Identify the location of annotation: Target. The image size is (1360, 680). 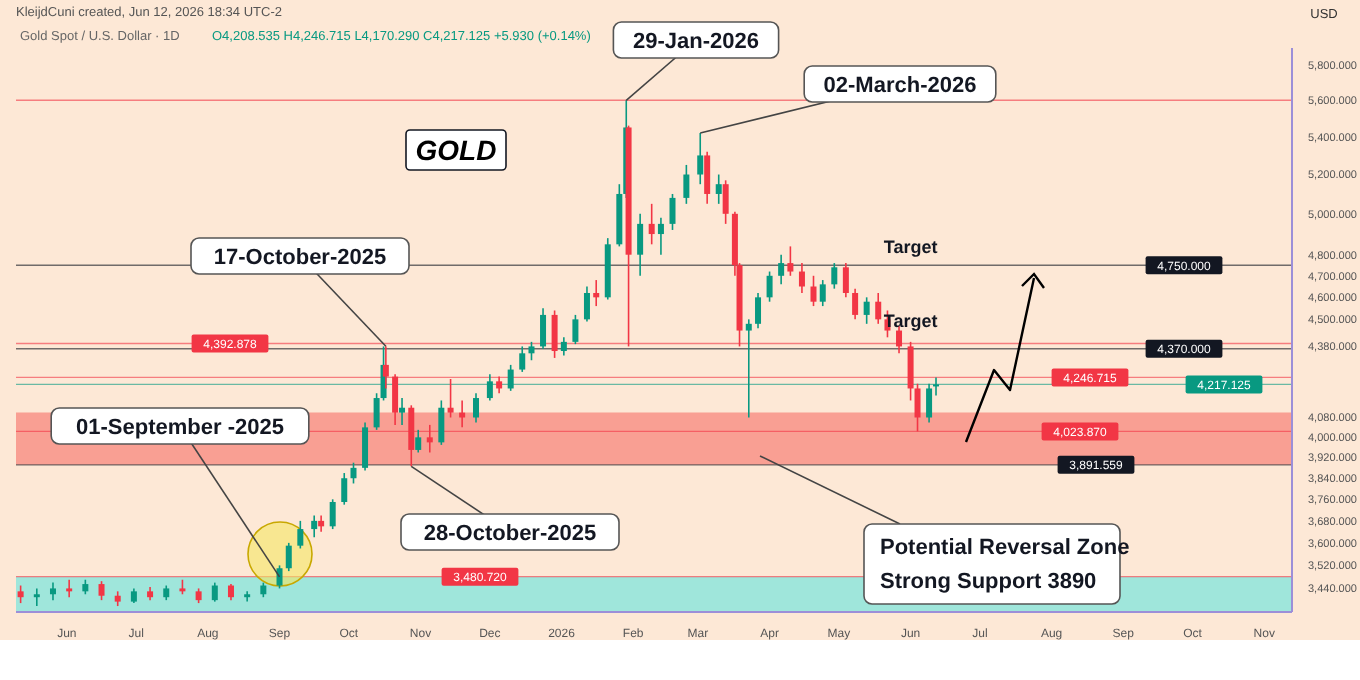
(910, 247).